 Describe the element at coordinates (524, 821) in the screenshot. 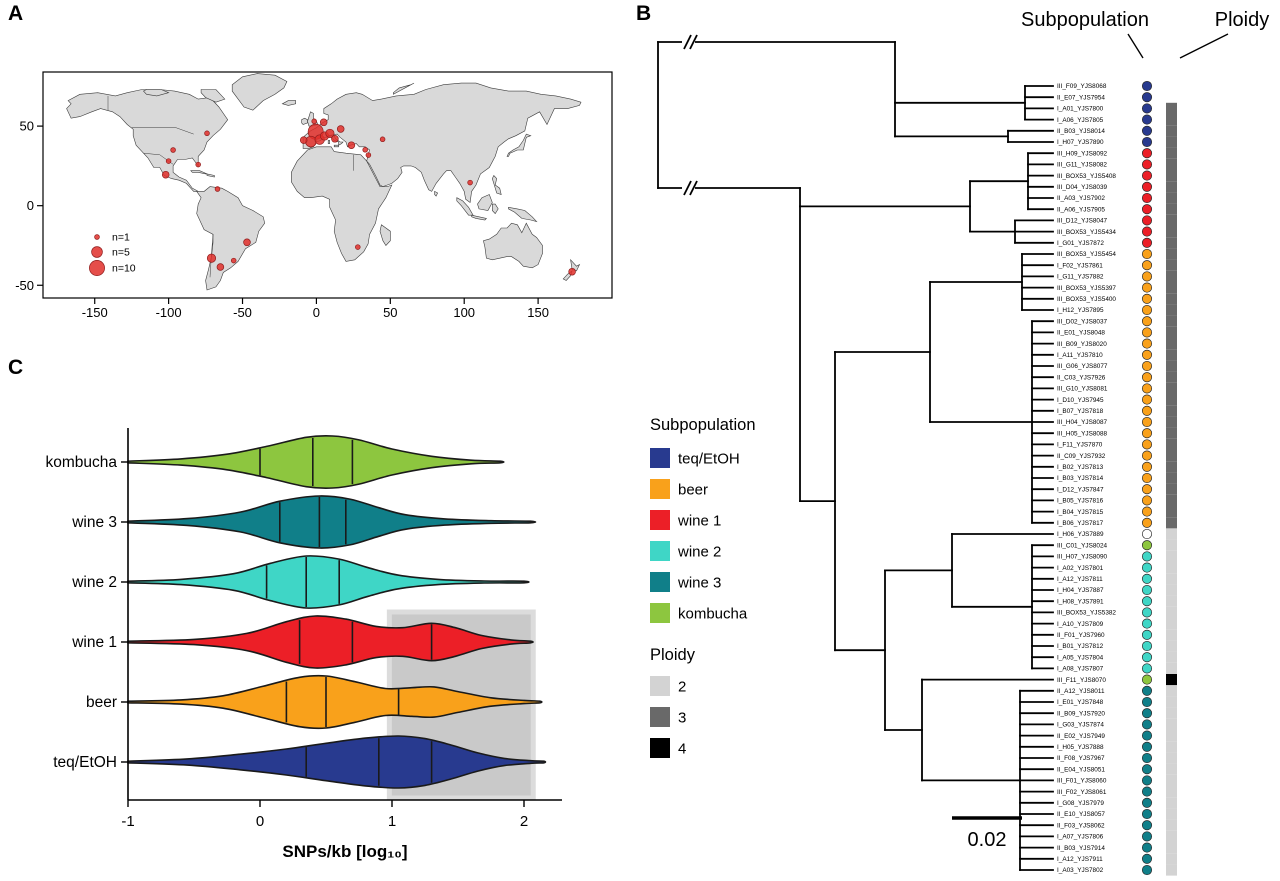

I see `x-axis-tick-label: 2` at that location.